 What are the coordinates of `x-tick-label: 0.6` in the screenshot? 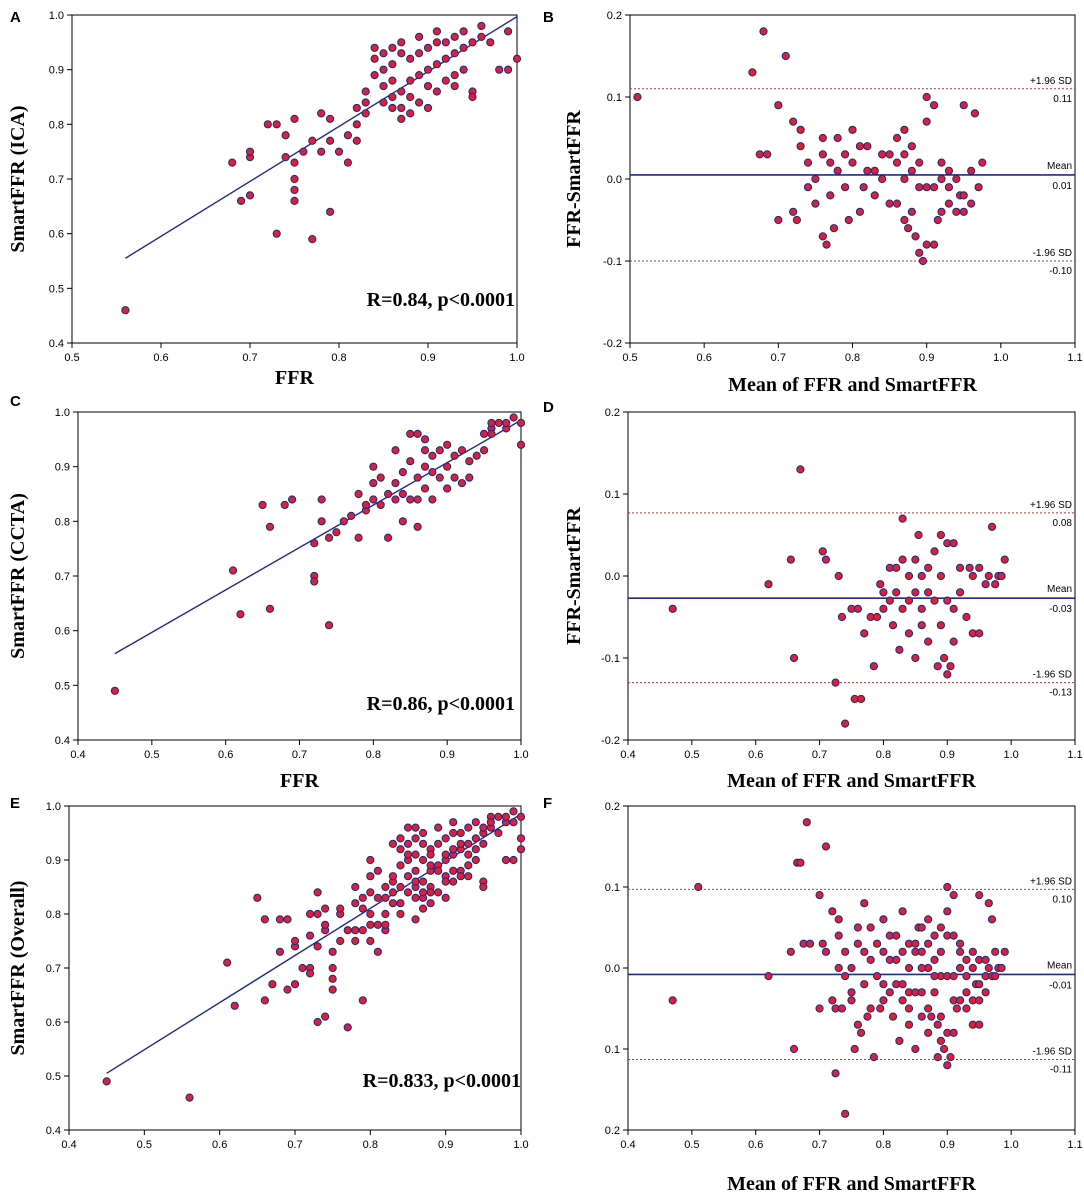 It's located at (225, 755).